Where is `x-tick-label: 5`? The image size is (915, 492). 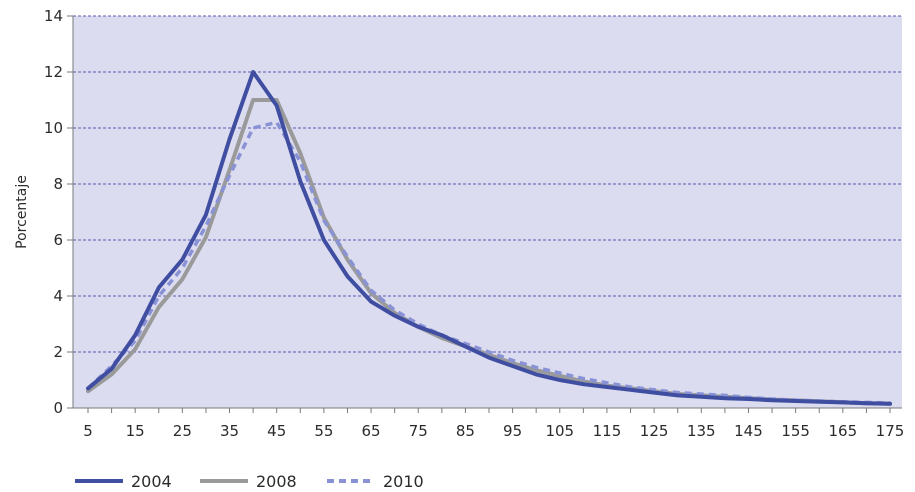 x-tick-label: 5 is located at coordinates (88, 431).